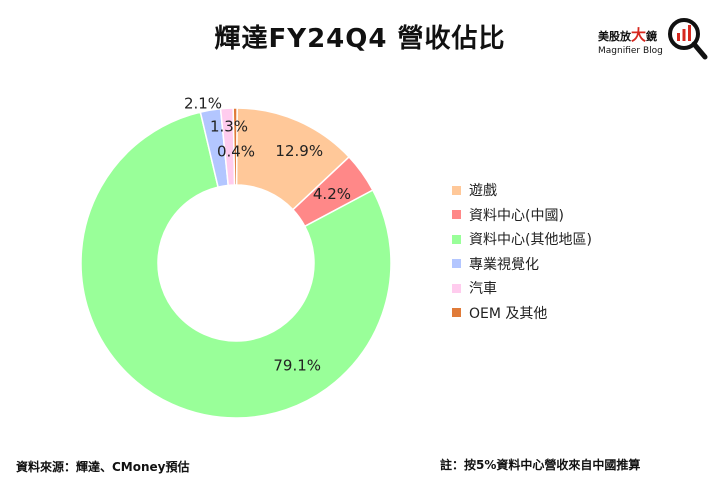 The width and height of the screenshot is (720, 479). I want to click on slice-oem-other, so click(235, 146).